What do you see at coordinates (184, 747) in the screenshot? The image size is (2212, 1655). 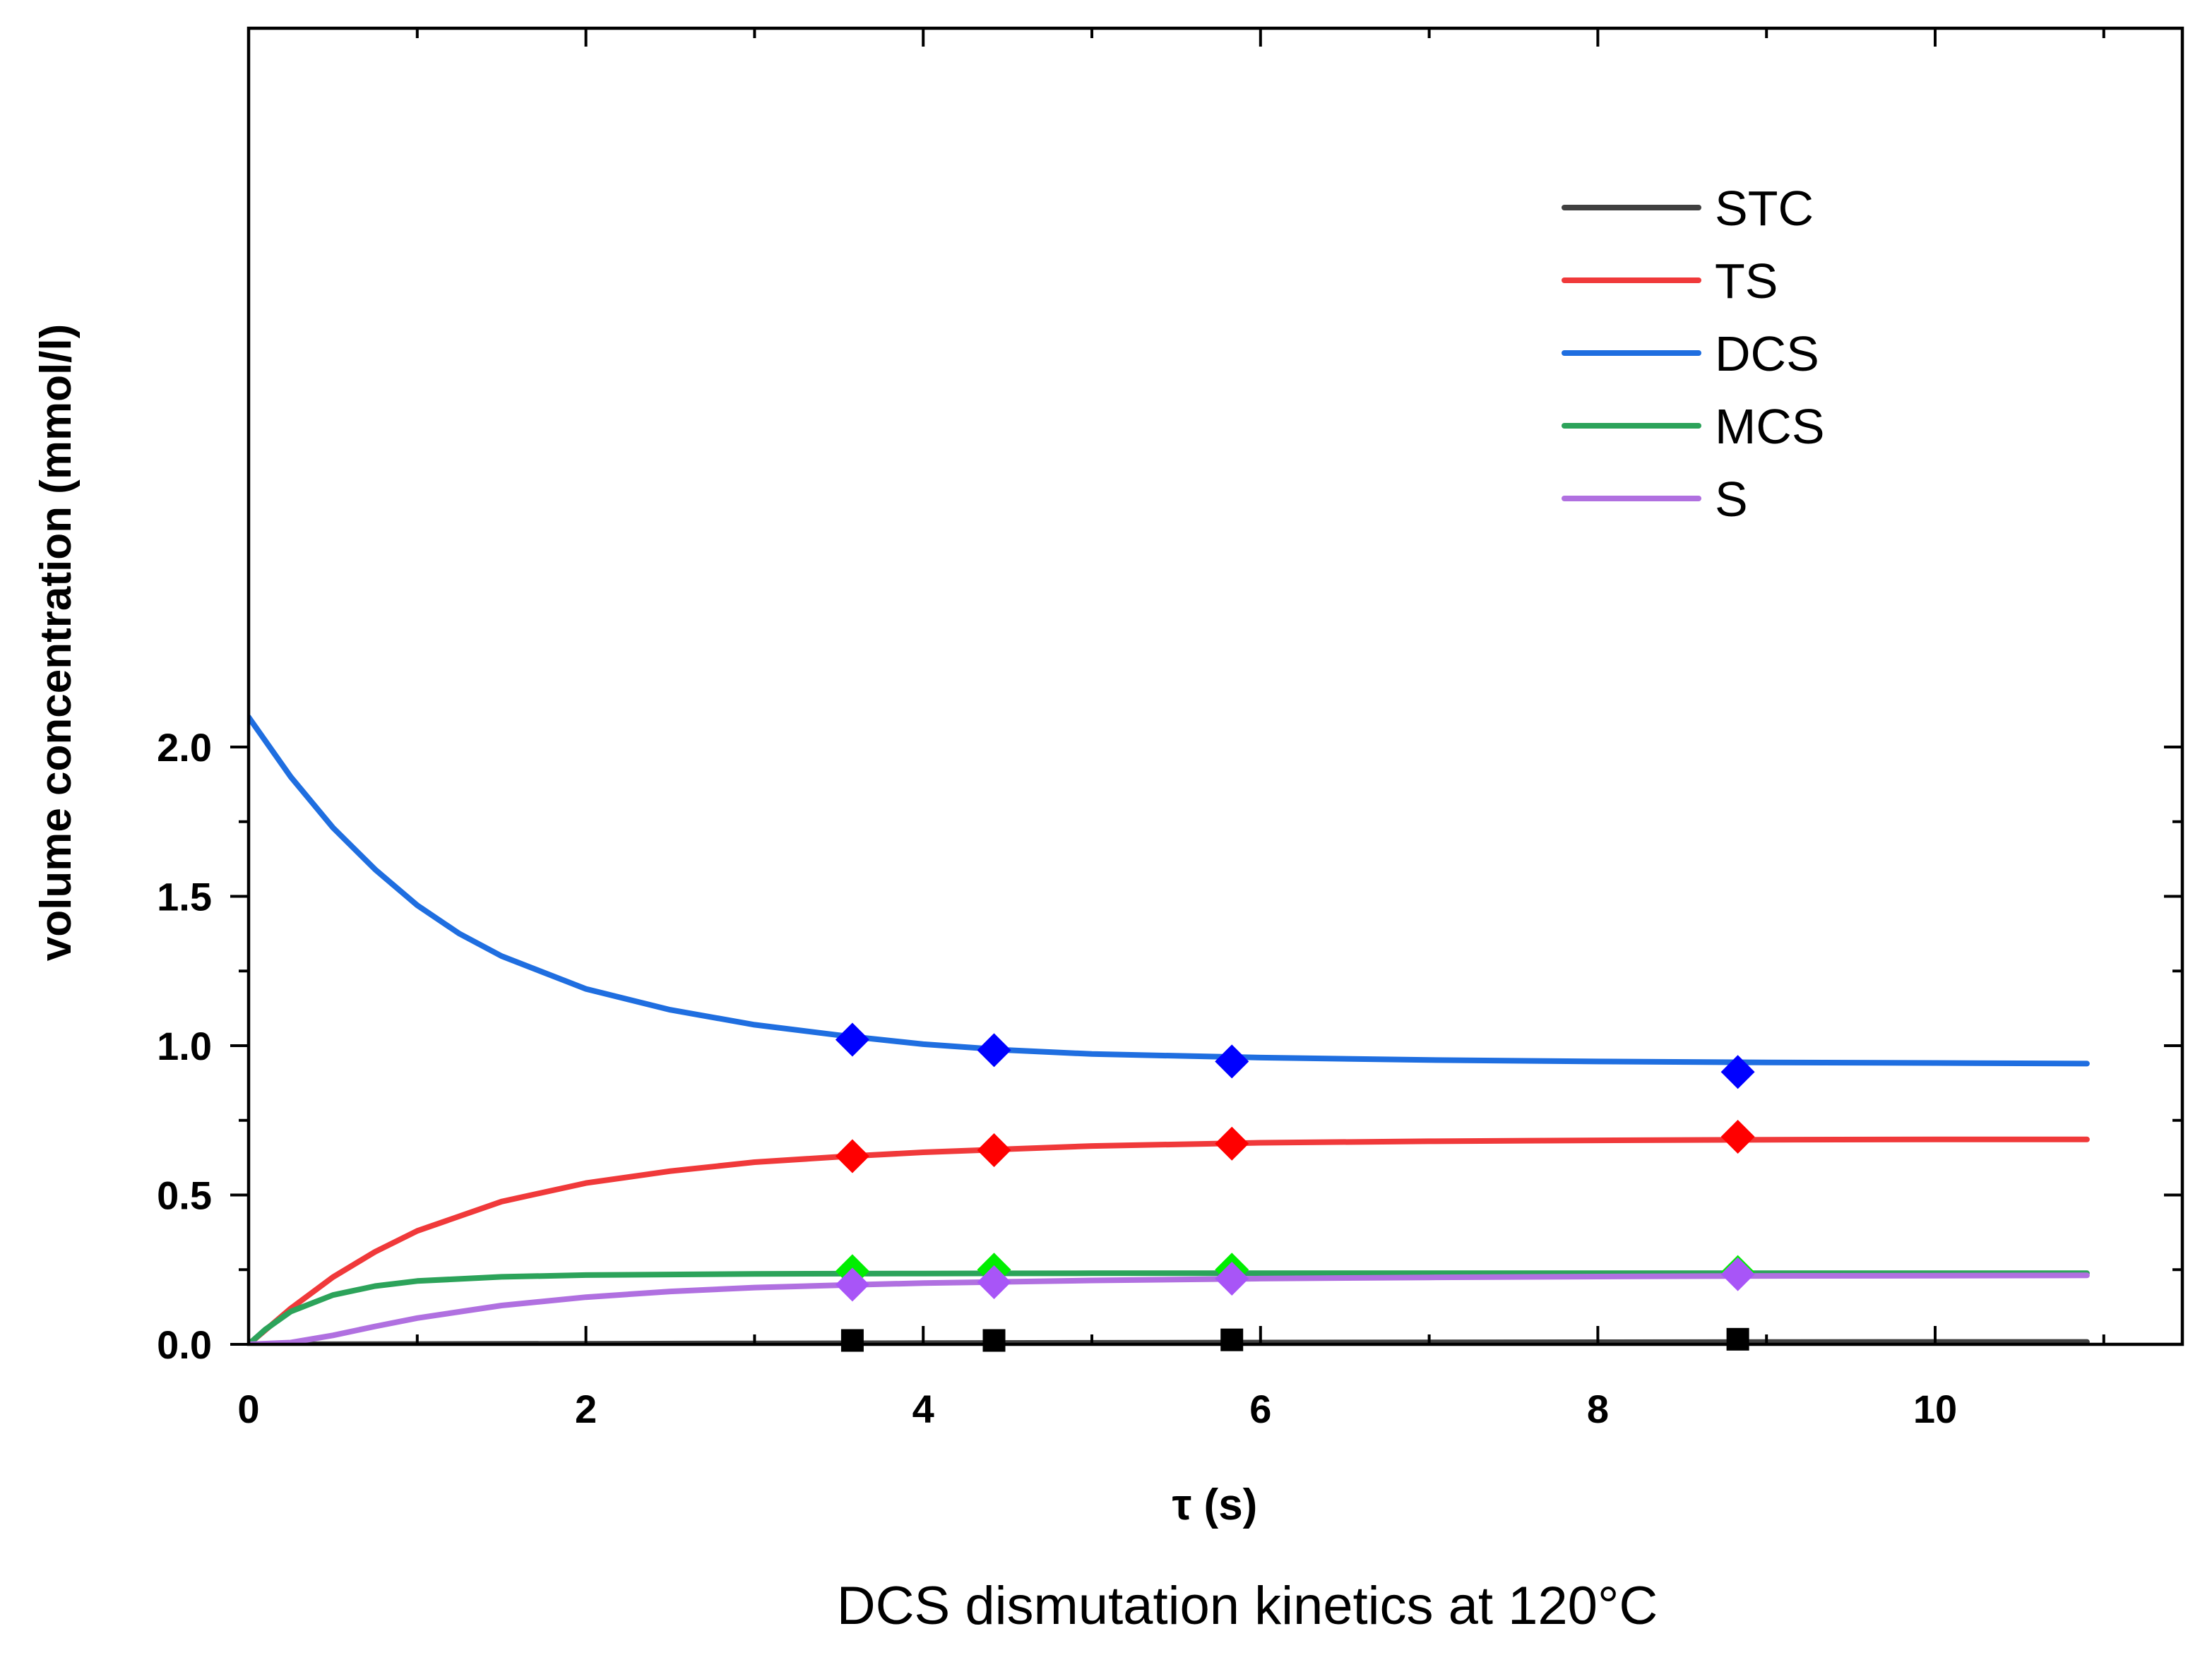 I see `y-tick-label: 2.0` at bounding box center [184, 747].